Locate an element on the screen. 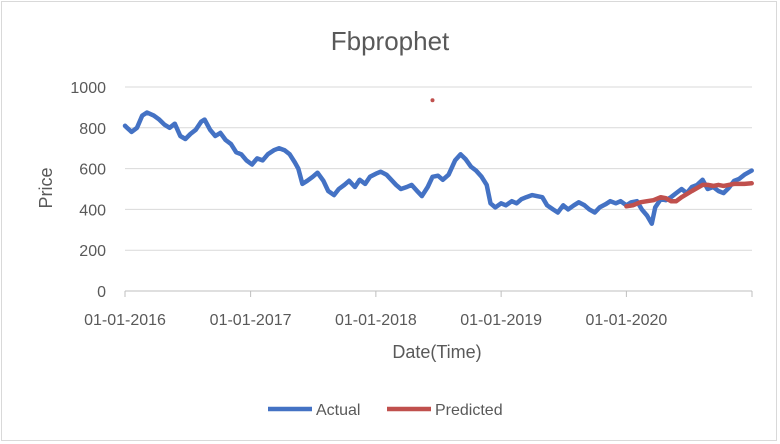  outlier-point is located at coordinates (432, 100).